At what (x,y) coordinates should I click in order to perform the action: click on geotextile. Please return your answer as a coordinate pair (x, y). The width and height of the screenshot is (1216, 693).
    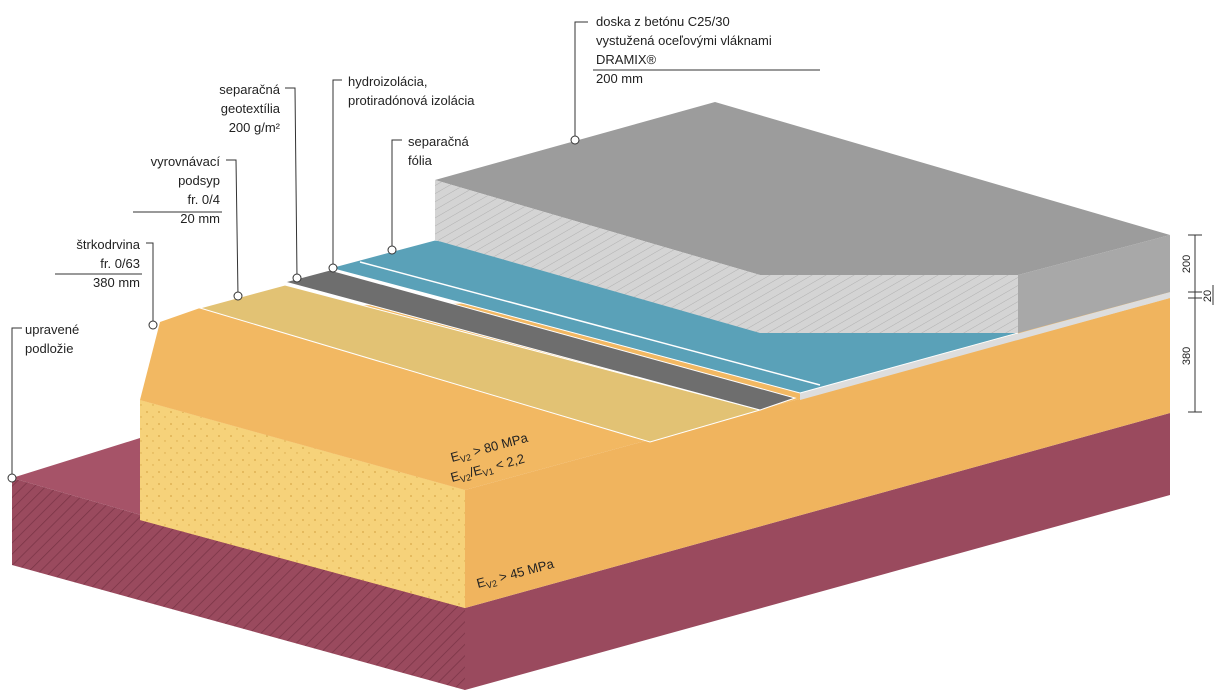
    Looking at the image, I should click on (540, 340).